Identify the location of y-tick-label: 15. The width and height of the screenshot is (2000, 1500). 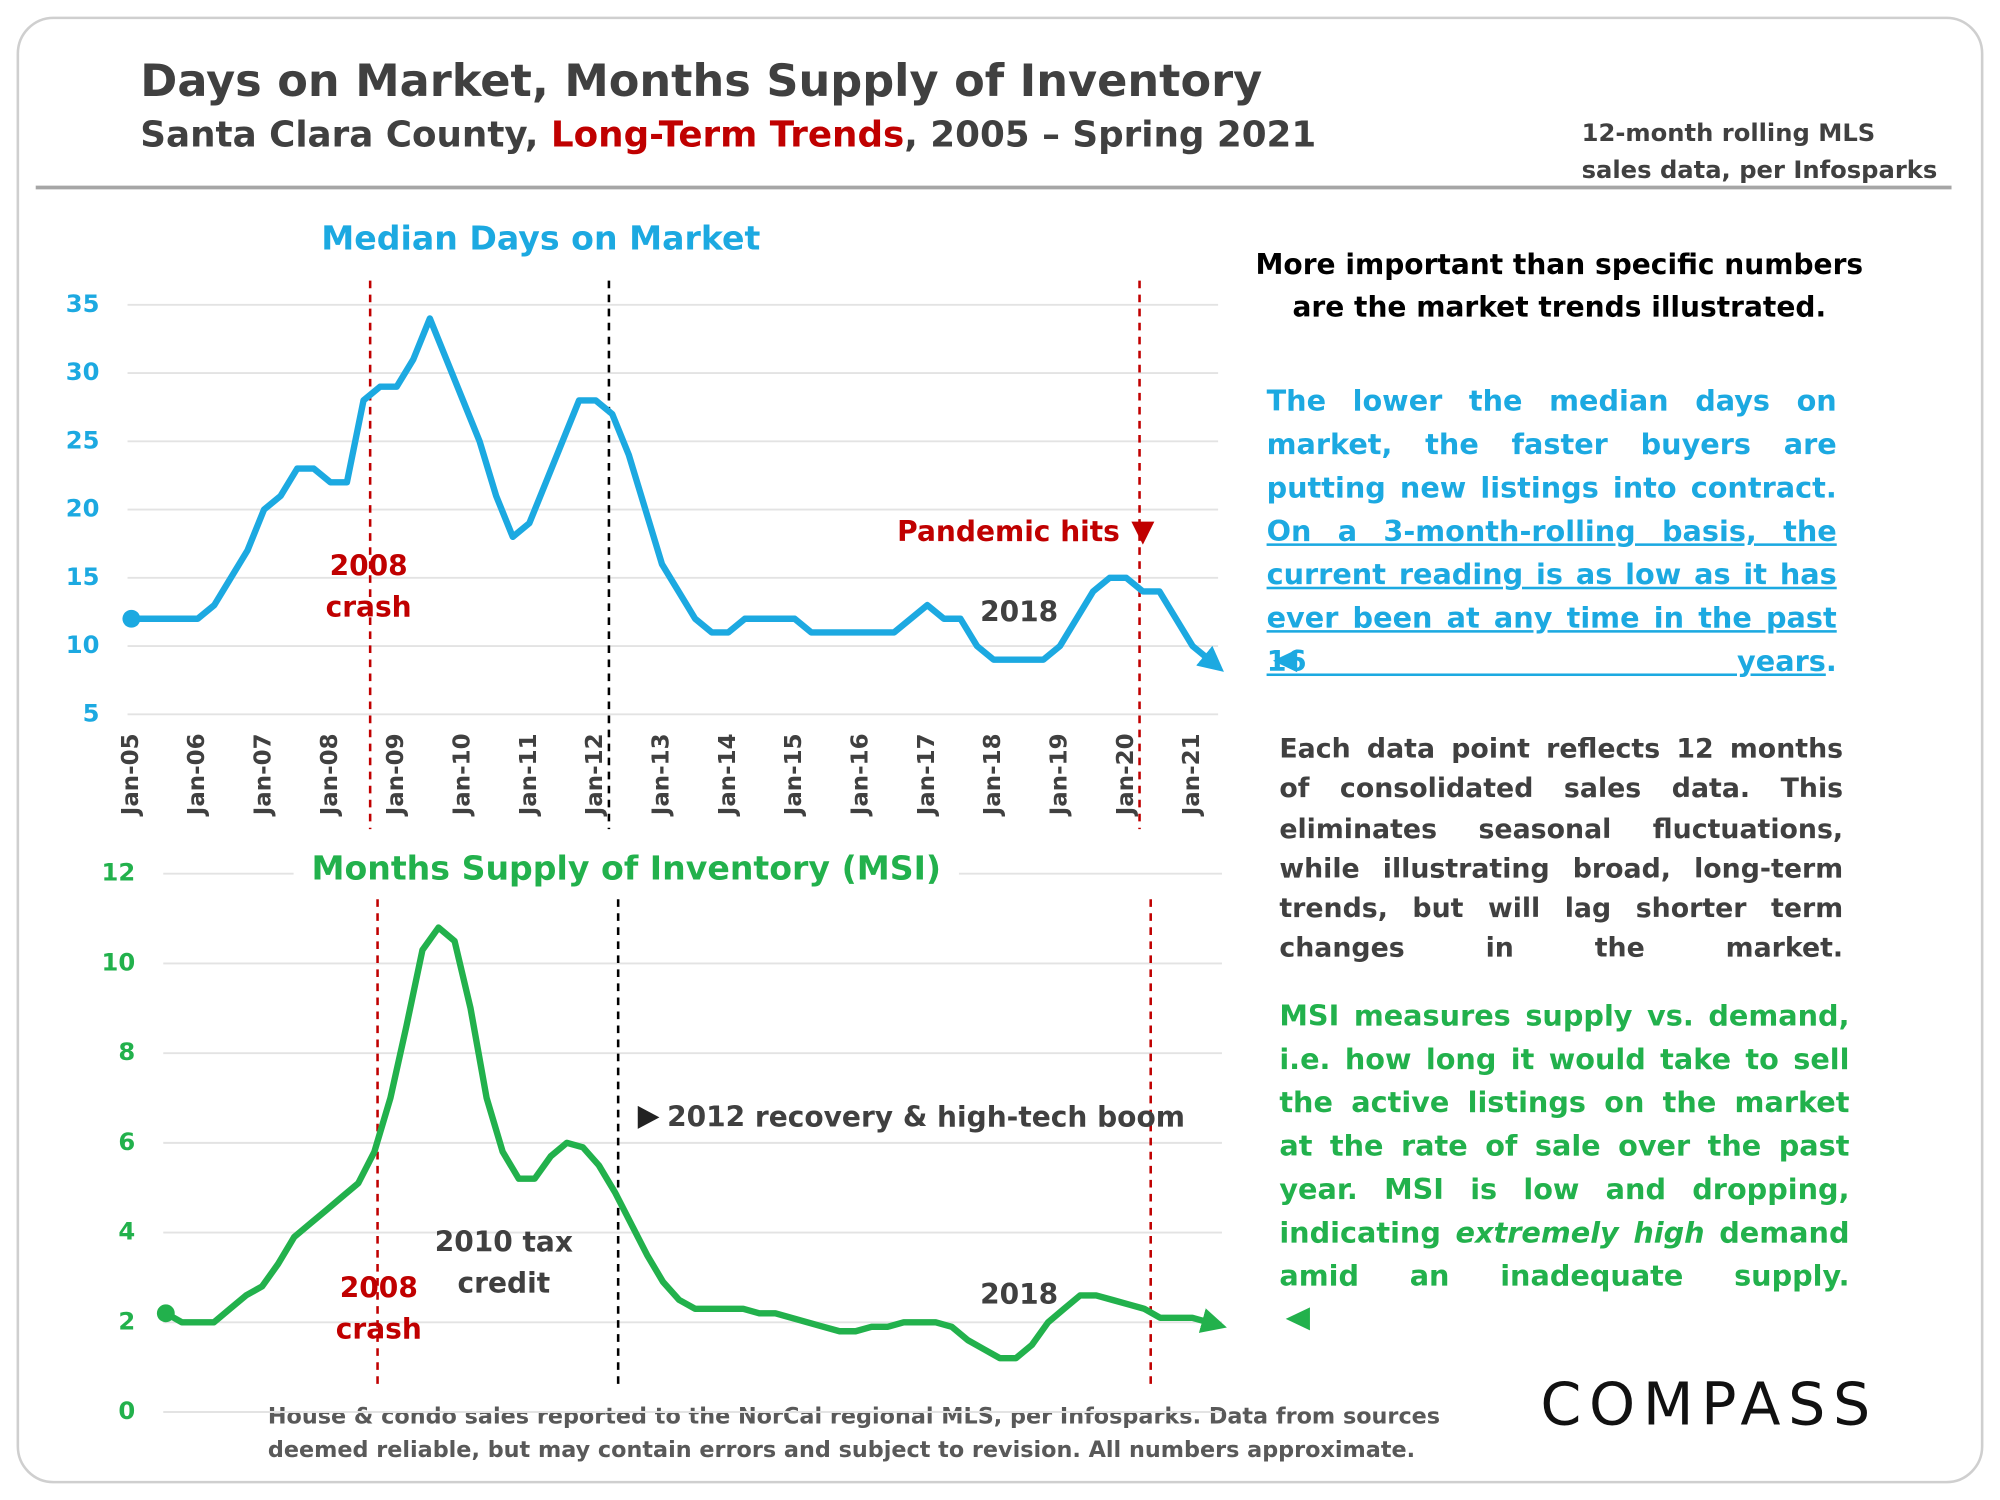
(83, 577).